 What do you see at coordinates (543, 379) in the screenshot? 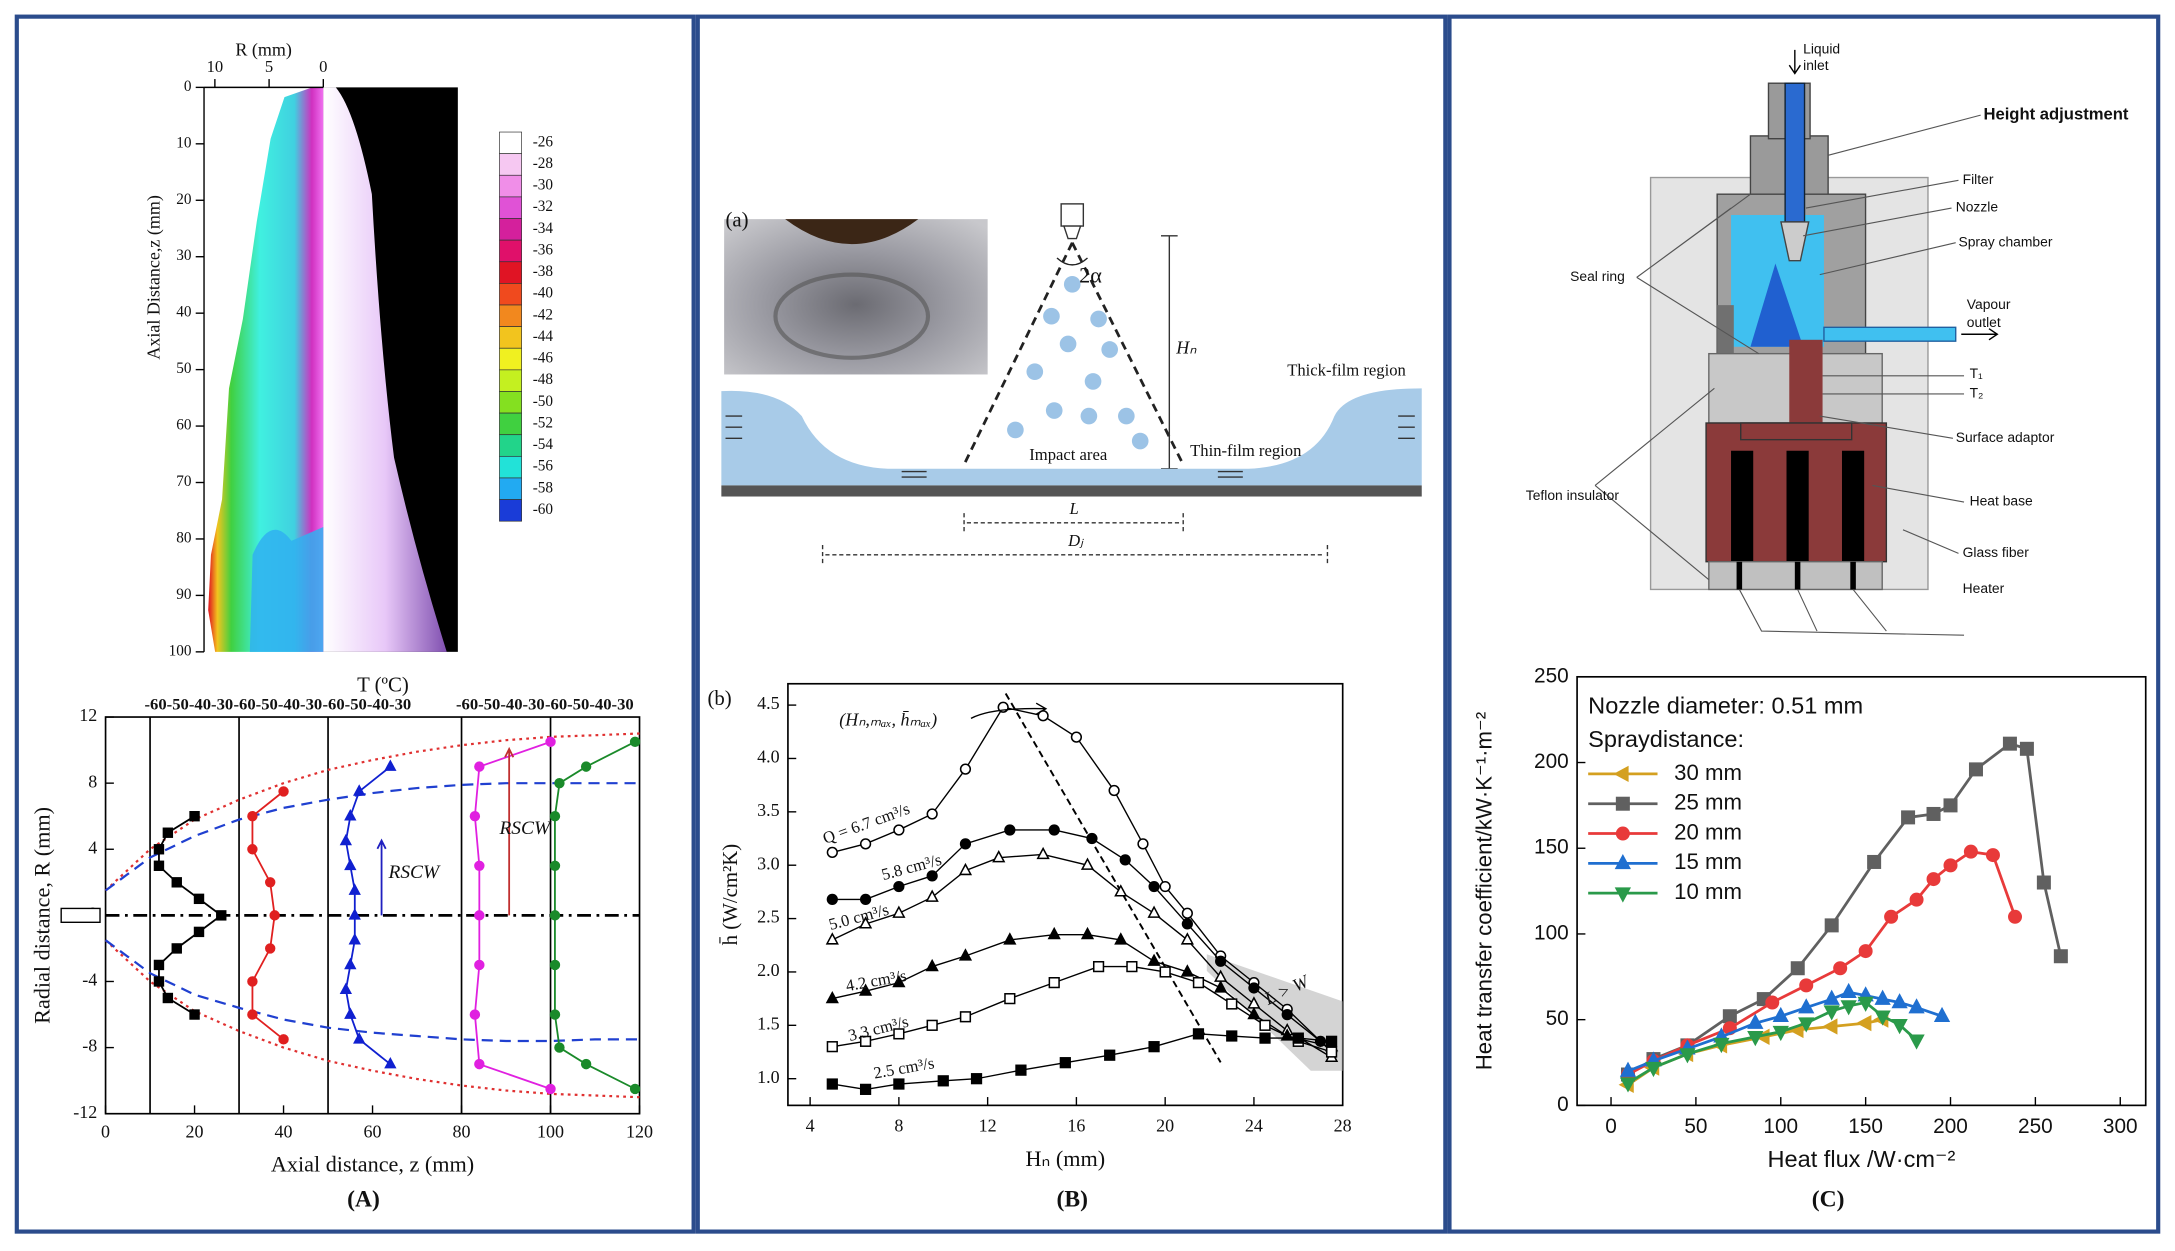
I see `colorbar-label: -48` at bounding box center [543, 379].